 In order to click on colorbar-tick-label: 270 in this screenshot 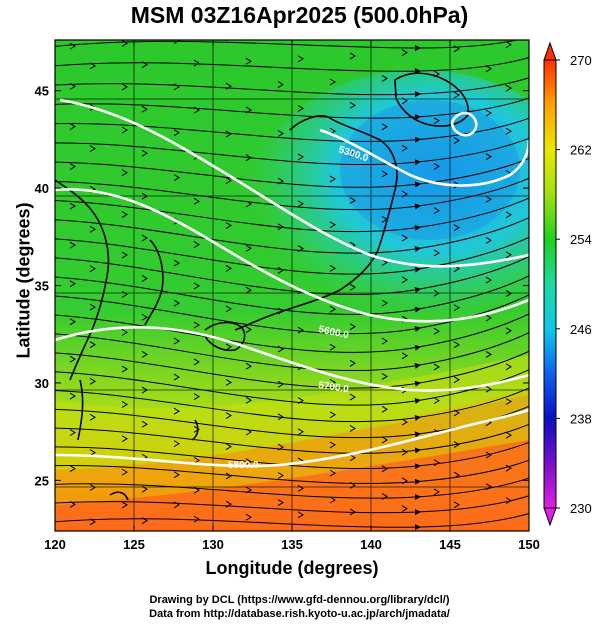, I will do `click(581, 60)`.